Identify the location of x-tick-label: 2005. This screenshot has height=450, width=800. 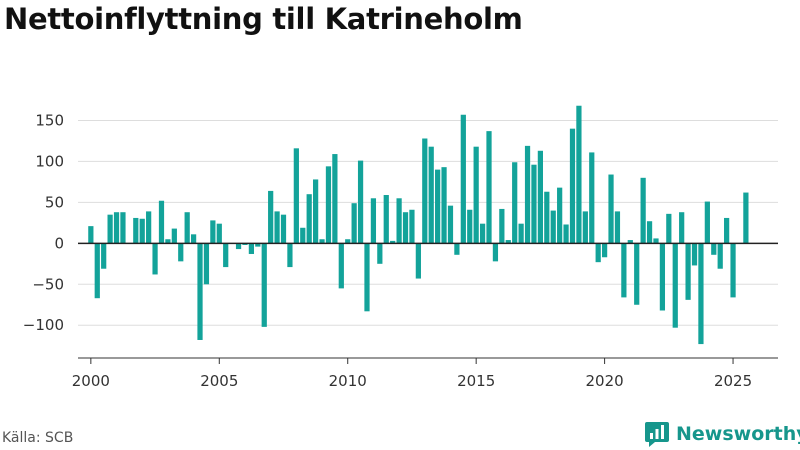
(219, 381).